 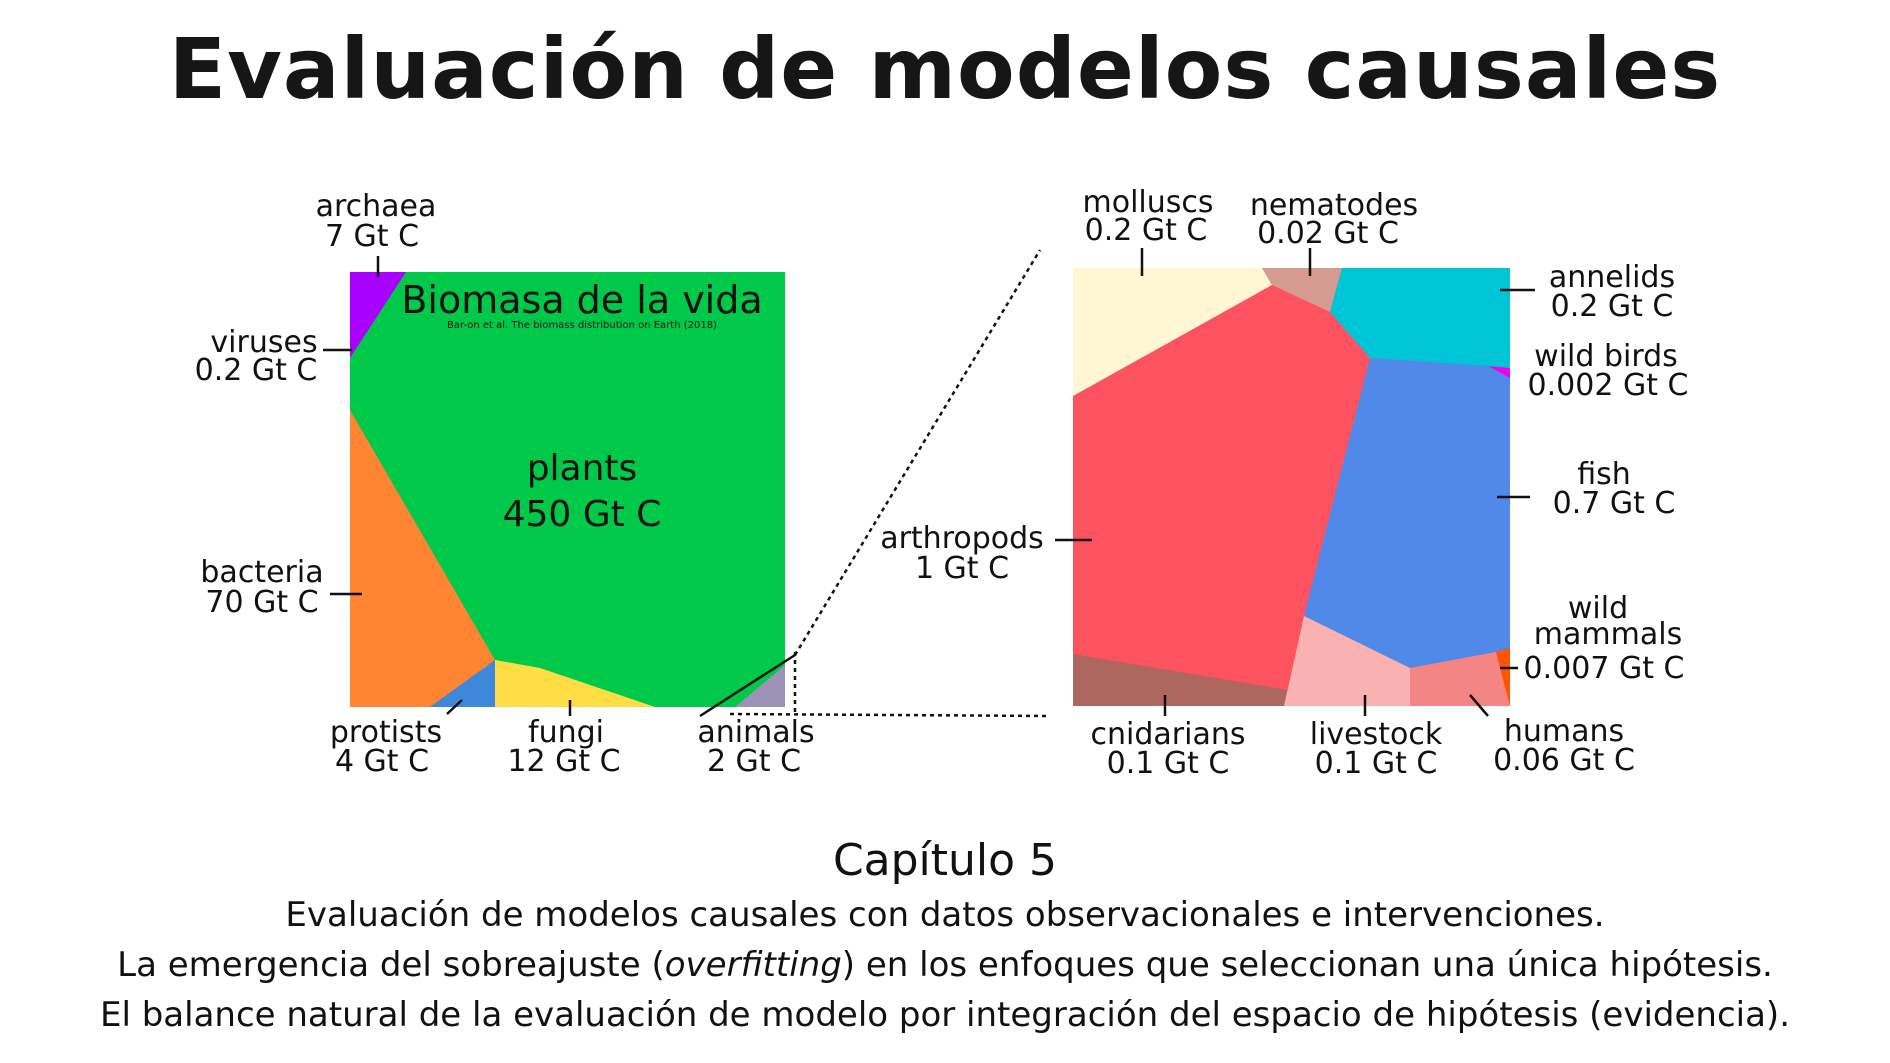 I want to click on nematodes-value: 0.02 Gt C, so click(x=1328, y=233).